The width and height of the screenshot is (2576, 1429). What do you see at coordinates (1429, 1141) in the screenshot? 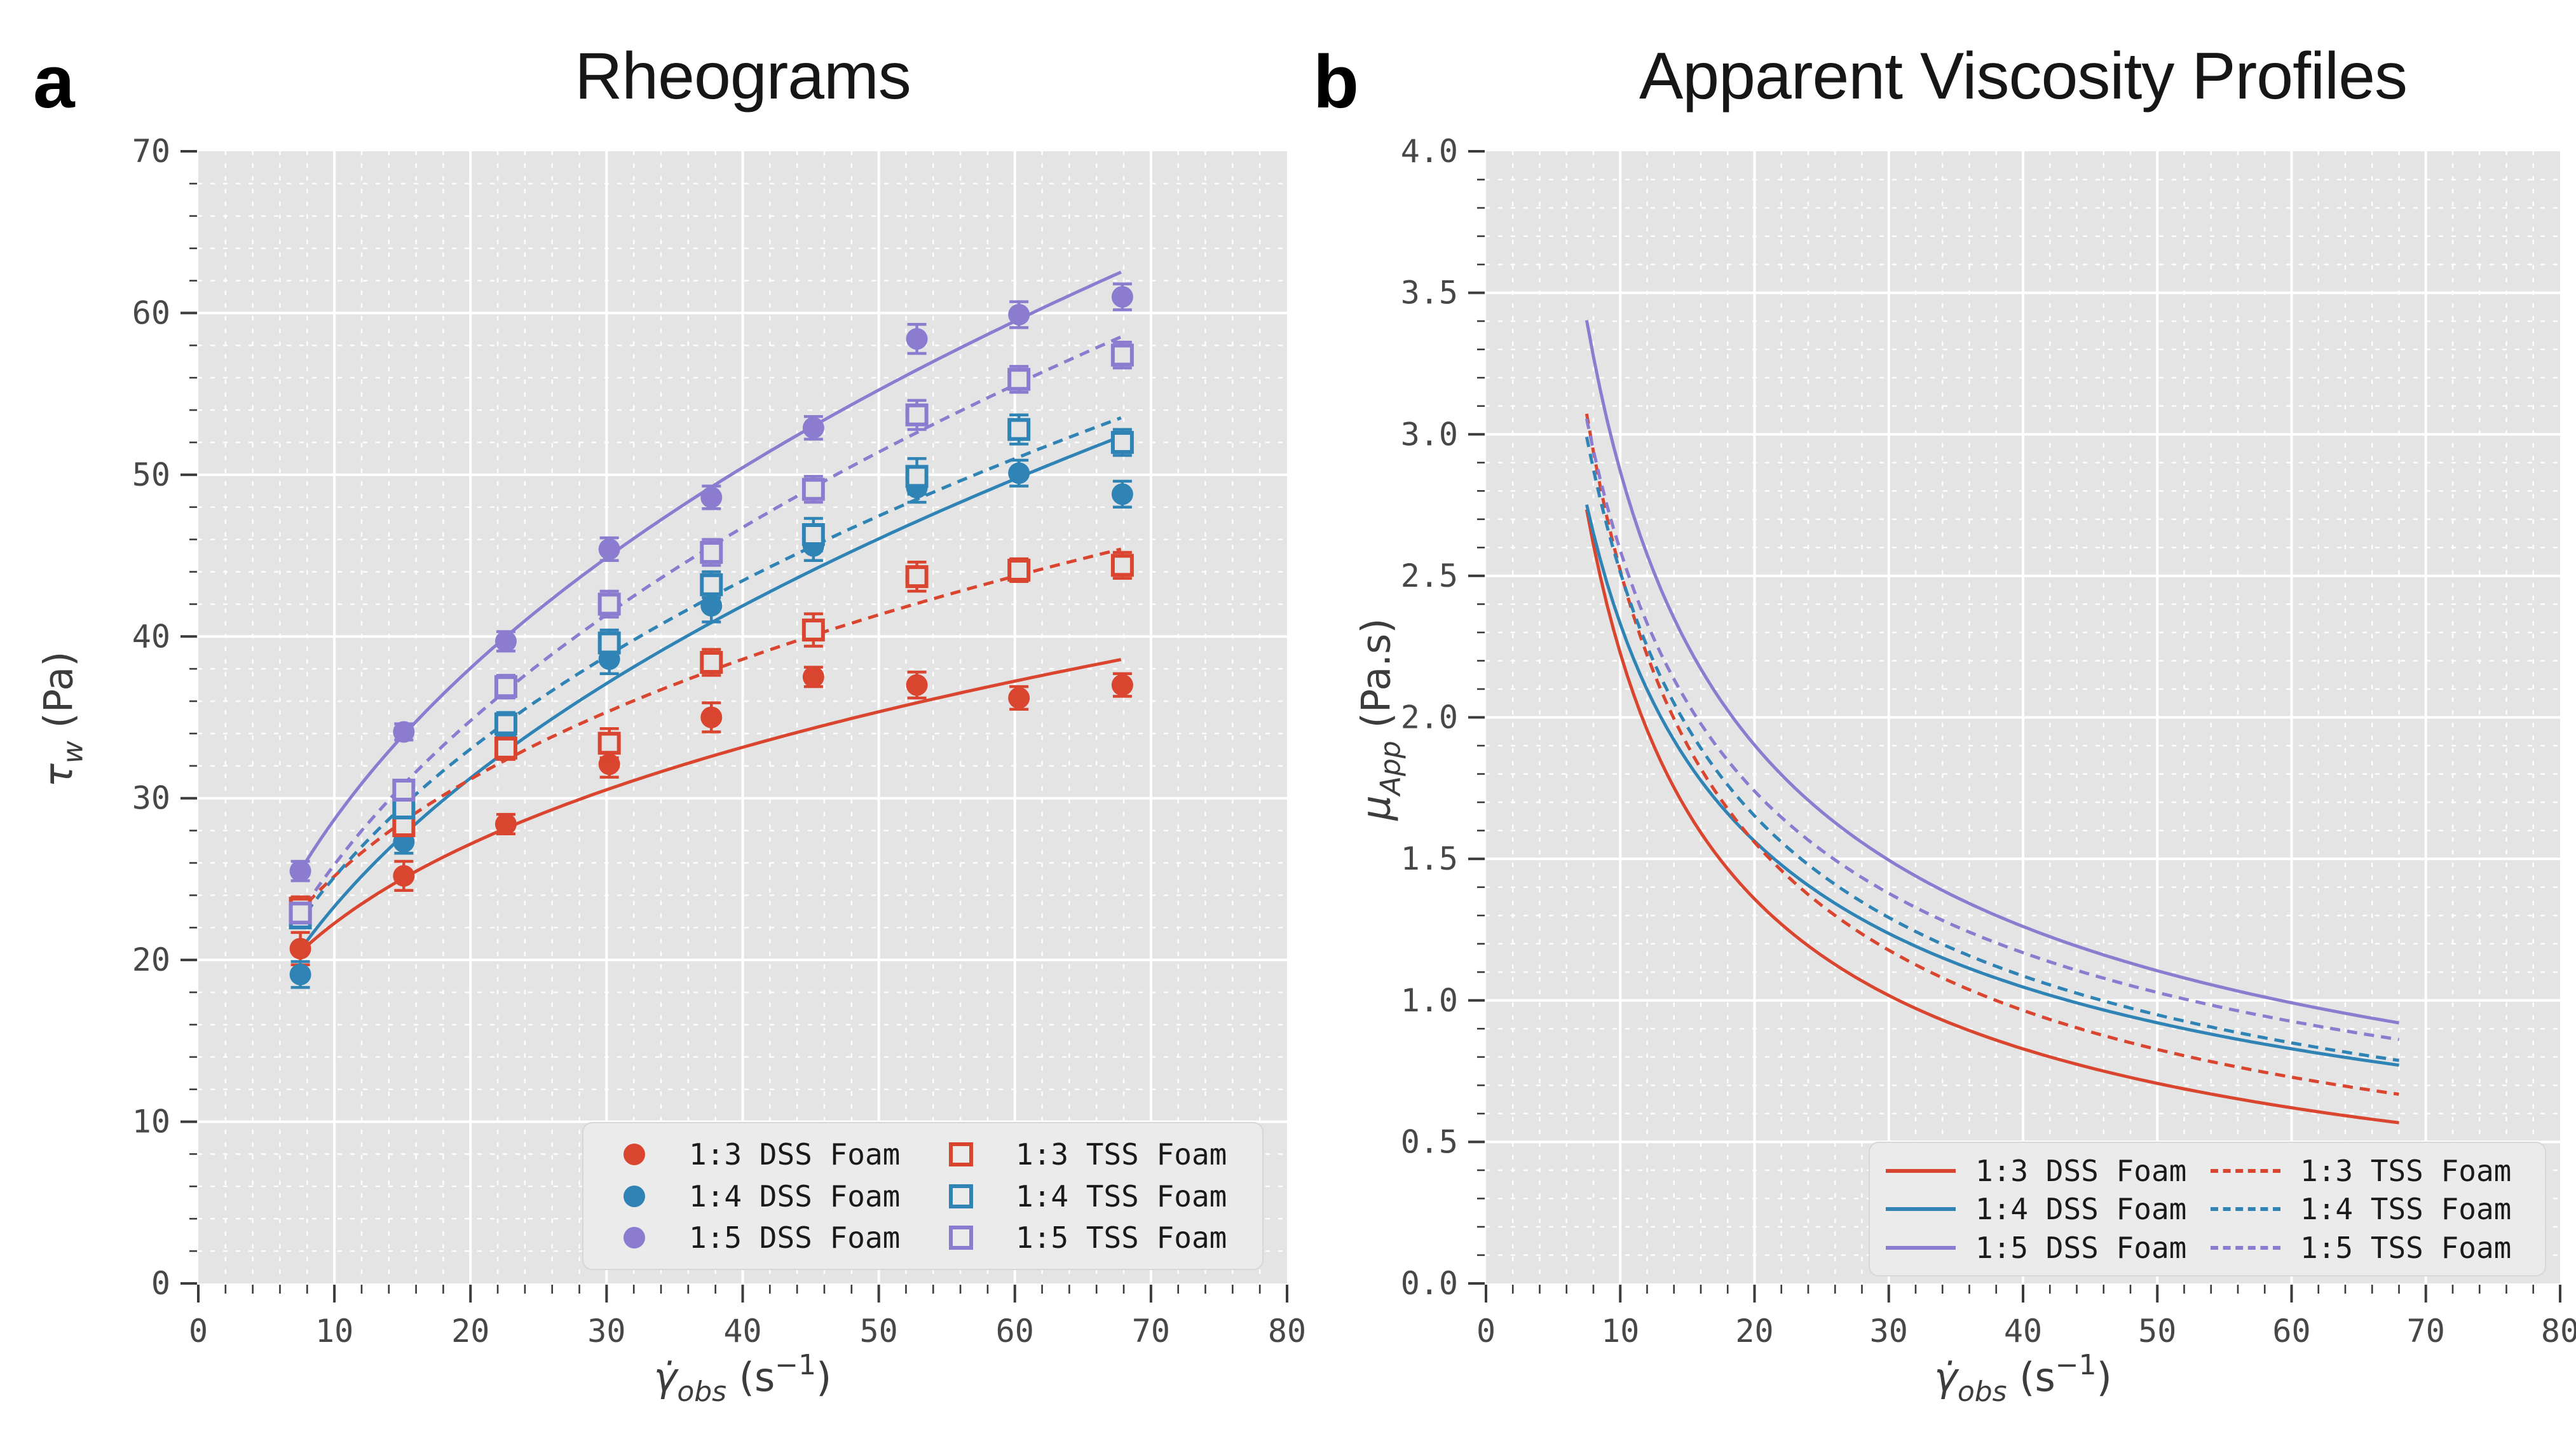
I see `svg-text: 0.5` at bounding box center [1429, 1141].